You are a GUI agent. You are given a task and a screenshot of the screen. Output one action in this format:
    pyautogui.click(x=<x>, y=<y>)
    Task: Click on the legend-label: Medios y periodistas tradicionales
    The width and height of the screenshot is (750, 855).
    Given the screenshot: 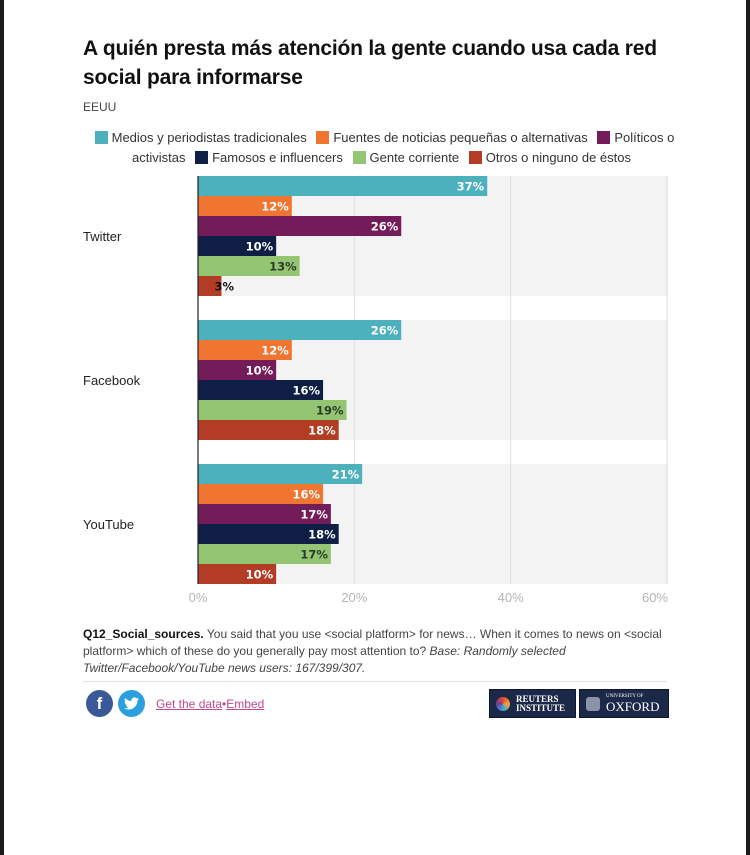 What is the action you would take?
    pyautogui.click(x=209, y=137)
    